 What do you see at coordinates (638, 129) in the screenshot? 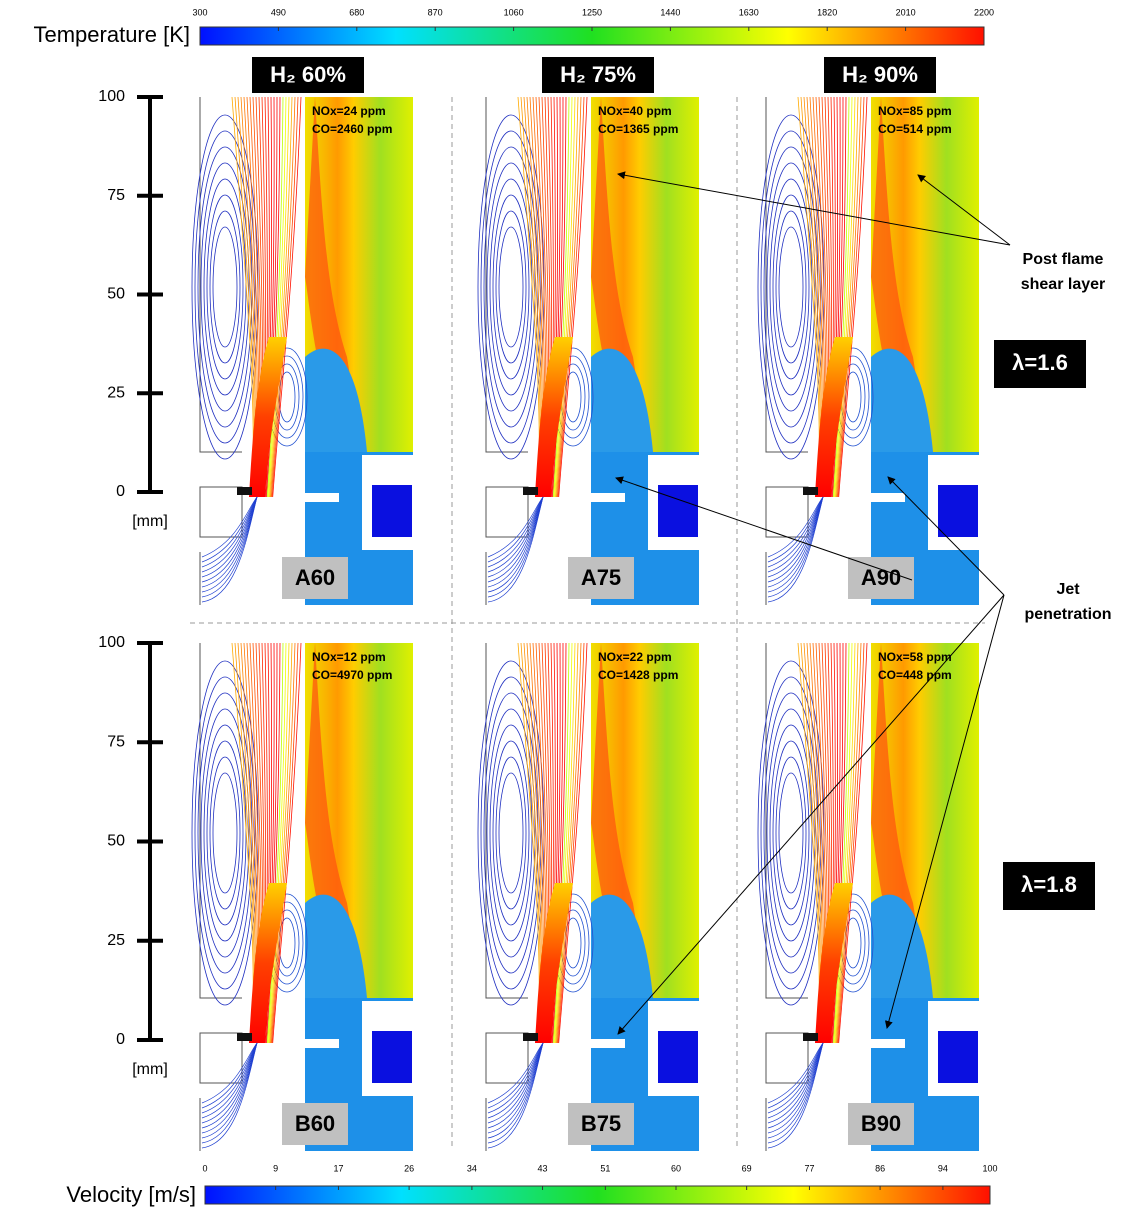
I see `co-label: CO=1365 ppm` at bounding box center [638, 129].